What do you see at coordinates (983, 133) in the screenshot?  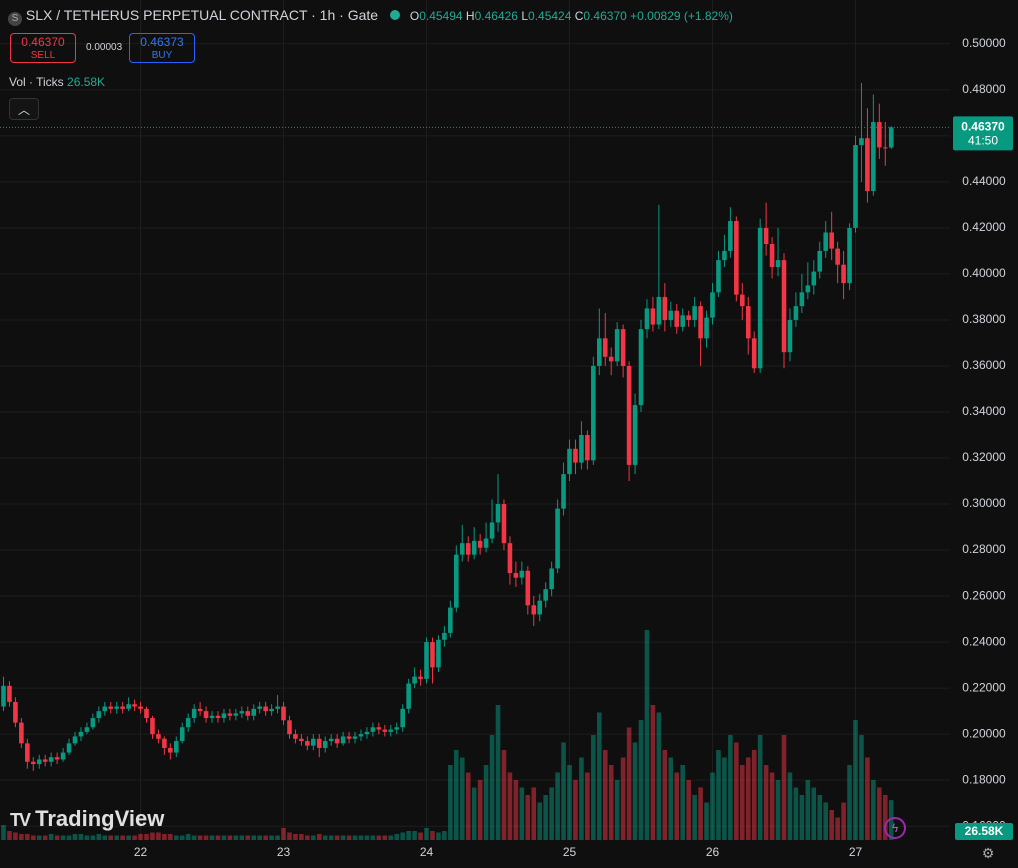 I see `last-price-badge` at bounding box center [983, 133].